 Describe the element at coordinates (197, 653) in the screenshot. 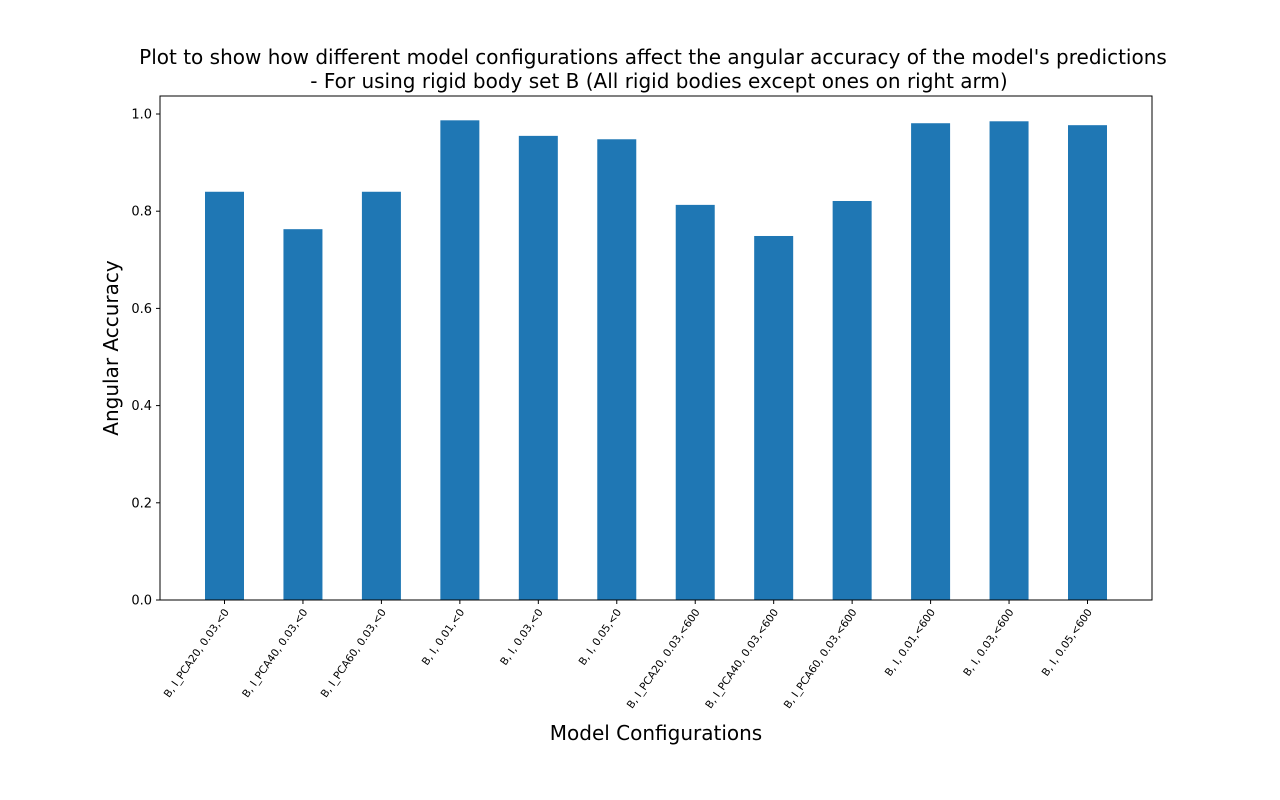

I see `x-tick-label: B, I_PCA20, 0.03,<0` at that location.